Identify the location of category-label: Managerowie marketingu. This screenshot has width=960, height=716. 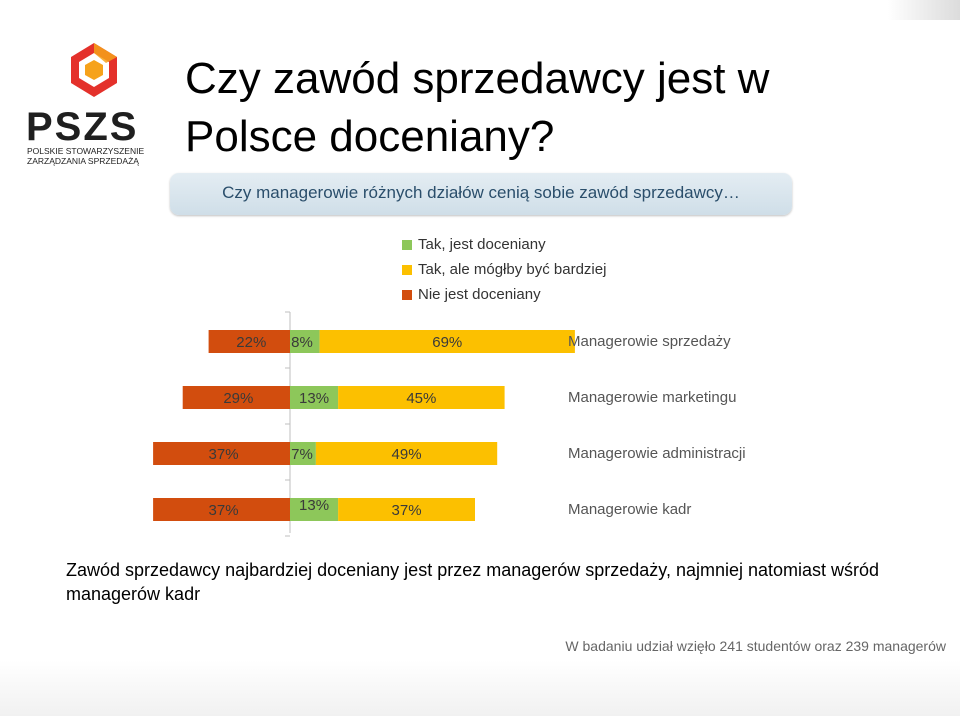
(652, 397).